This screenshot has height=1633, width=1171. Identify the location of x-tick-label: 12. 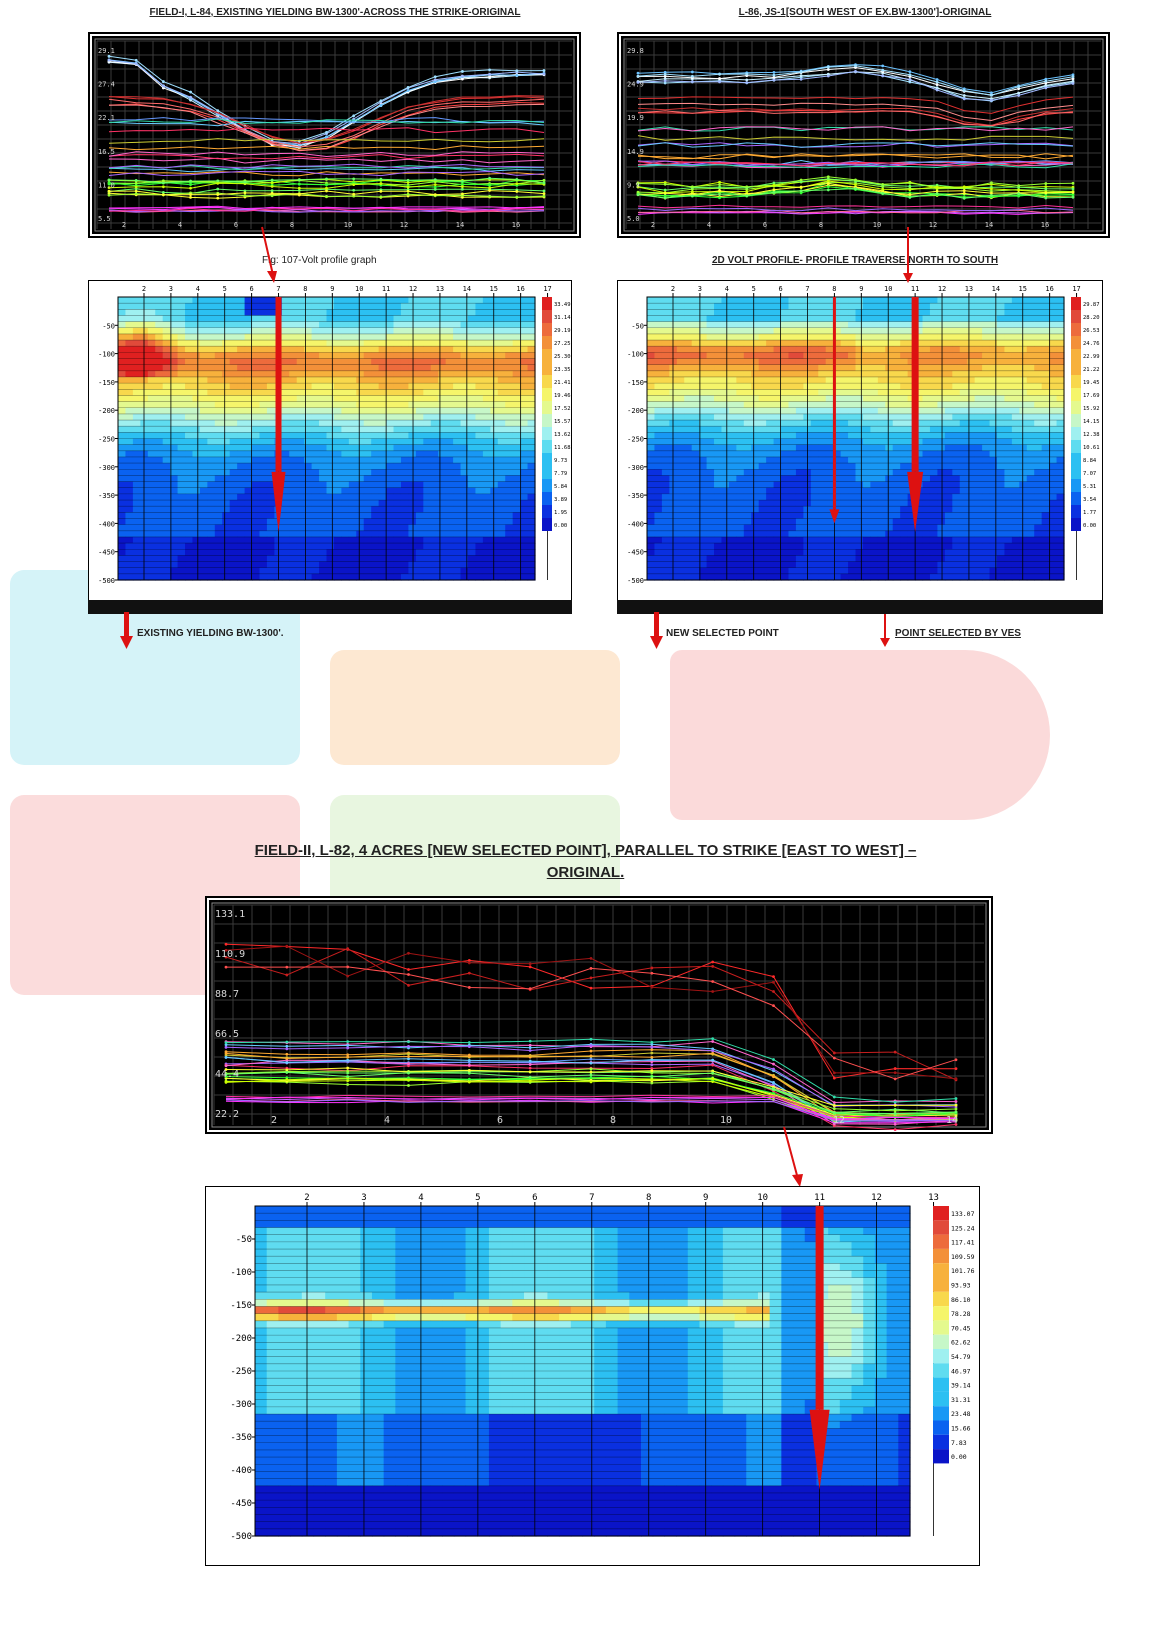
(404, 225).